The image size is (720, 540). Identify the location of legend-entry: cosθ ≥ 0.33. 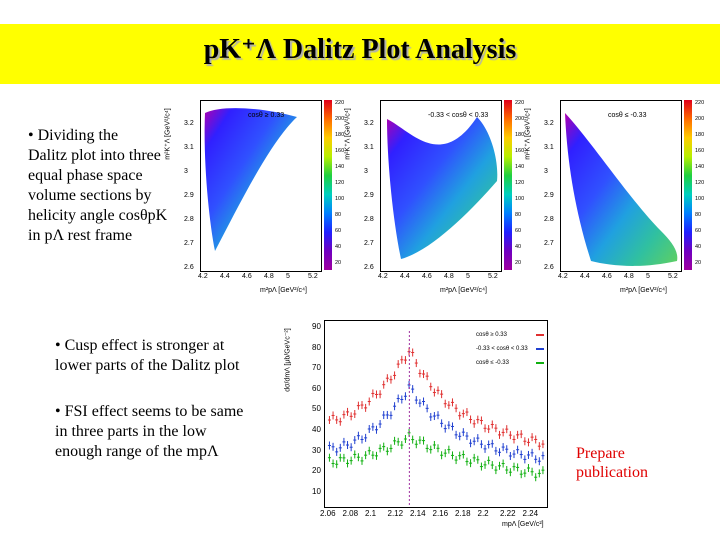
(491, 335).